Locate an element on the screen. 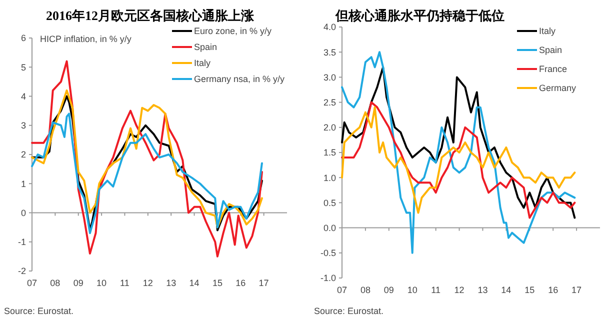  y-tick-label: -2 is located at coordinates (22, 271).